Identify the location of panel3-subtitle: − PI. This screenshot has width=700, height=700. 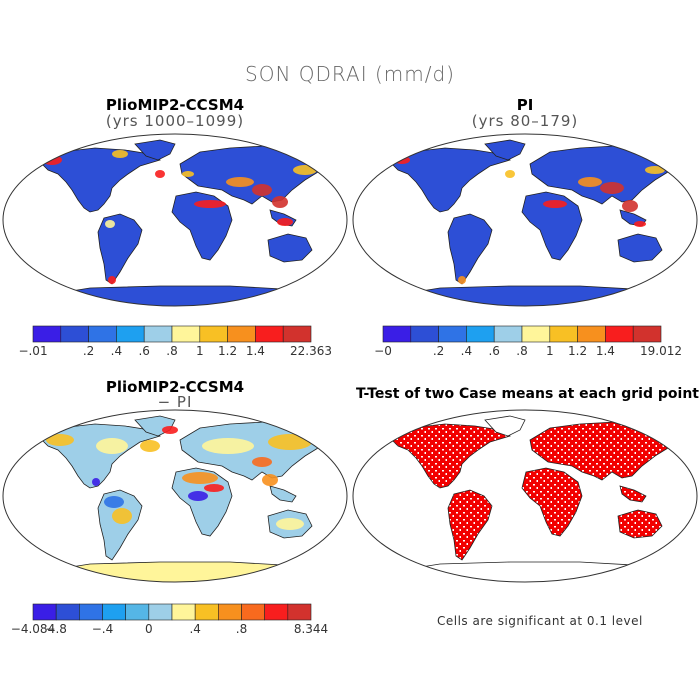
(175, 402).